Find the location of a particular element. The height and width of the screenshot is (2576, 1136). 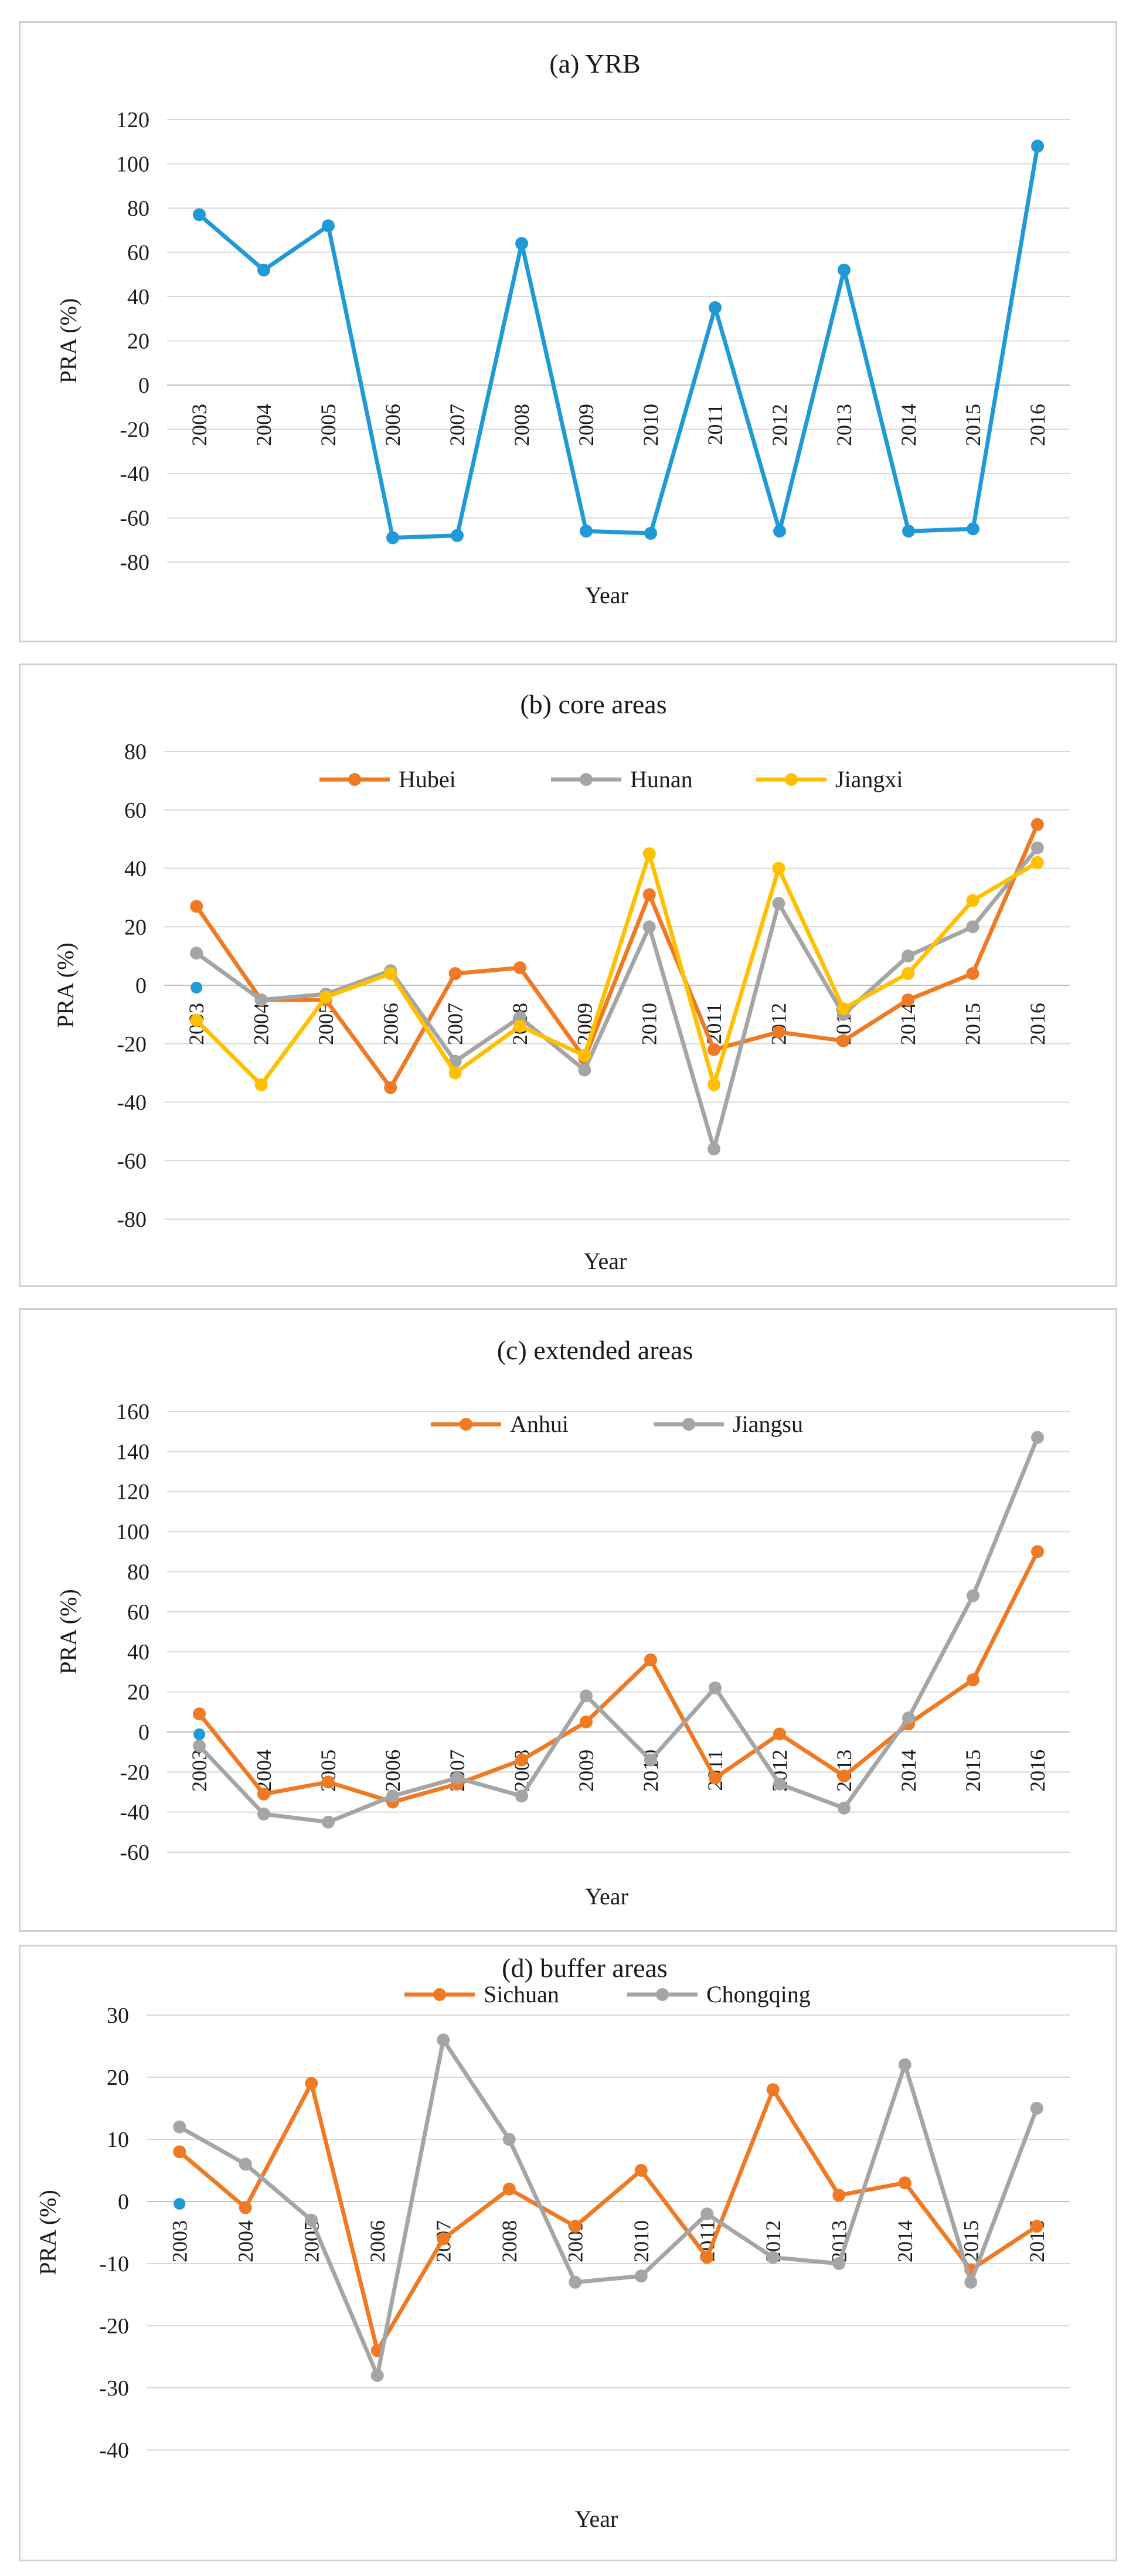

y-tick-label: 30 is located at coordinates (118, 2015).